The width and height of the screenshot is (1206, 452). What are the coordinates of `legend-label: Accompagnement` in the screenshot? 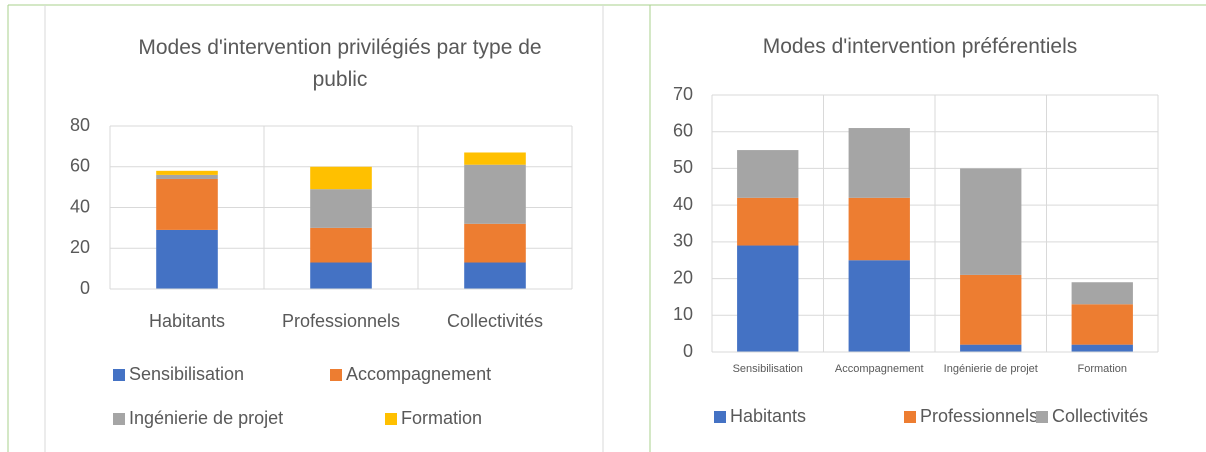 It's located at (418, 374).